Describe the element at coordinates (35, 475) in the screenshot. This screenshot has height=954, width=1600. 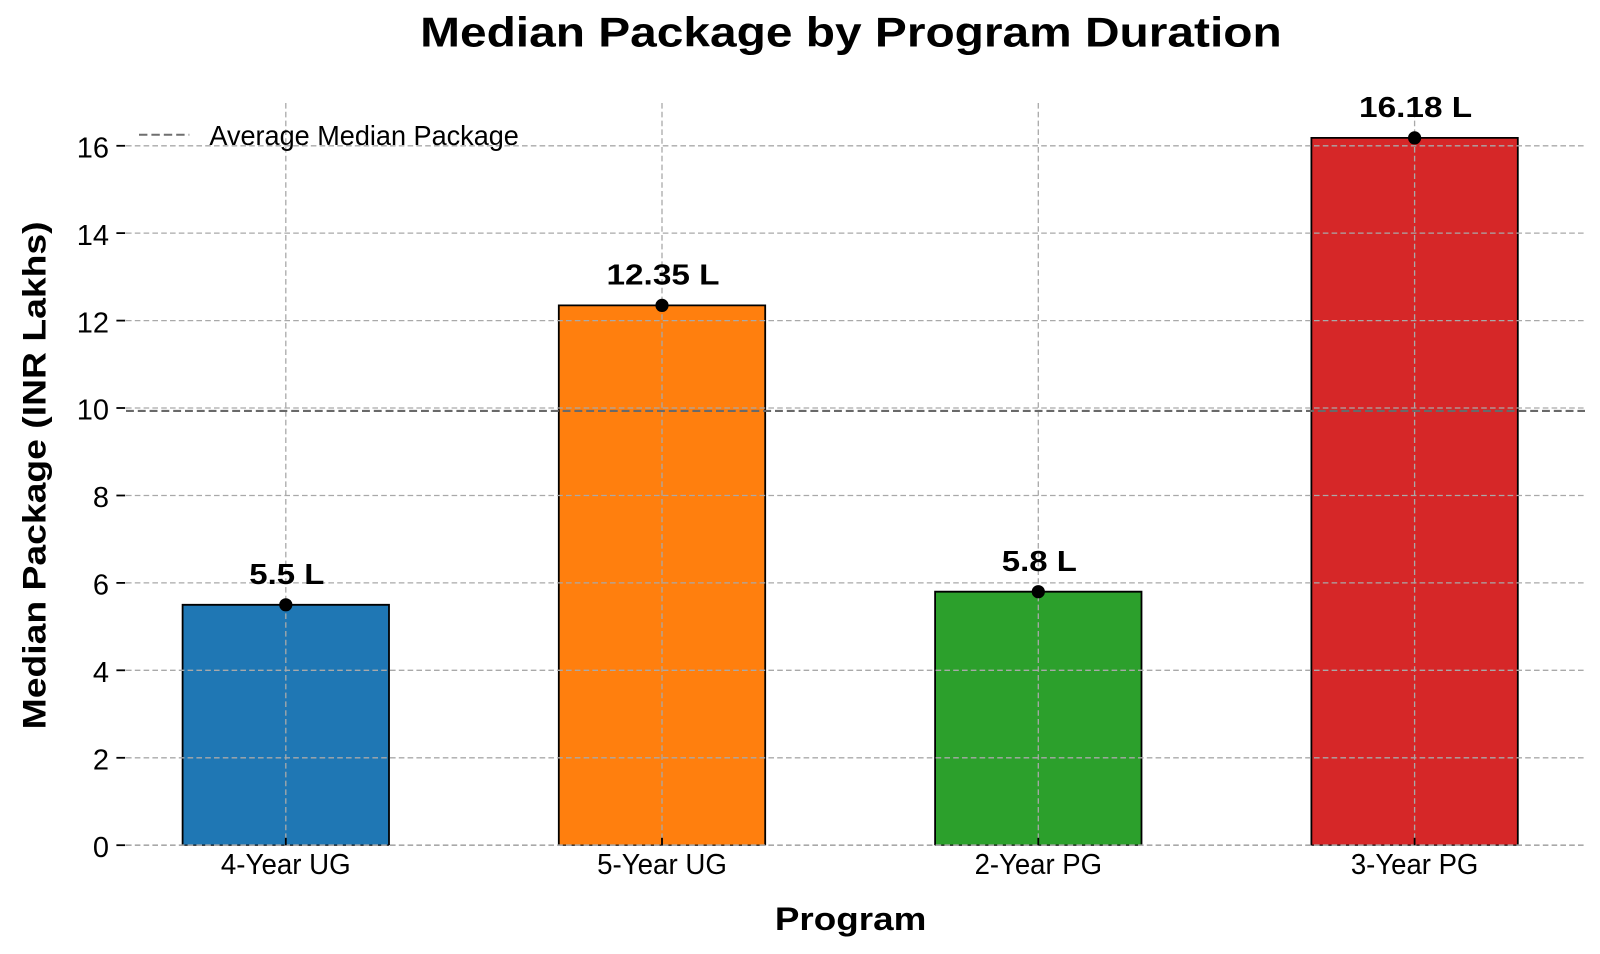
I see `svg-text: Median Package (INR Lakhs)` at that location.